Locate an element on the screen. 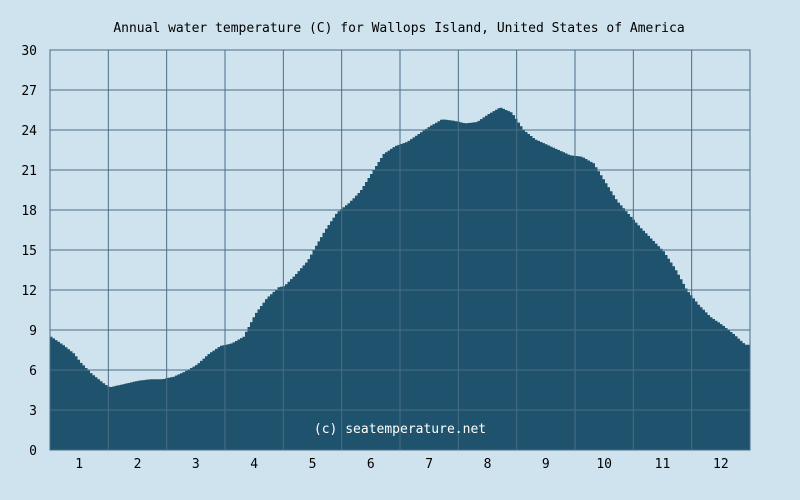  x-tick-label: 12 is located at coordinates (721, 464).